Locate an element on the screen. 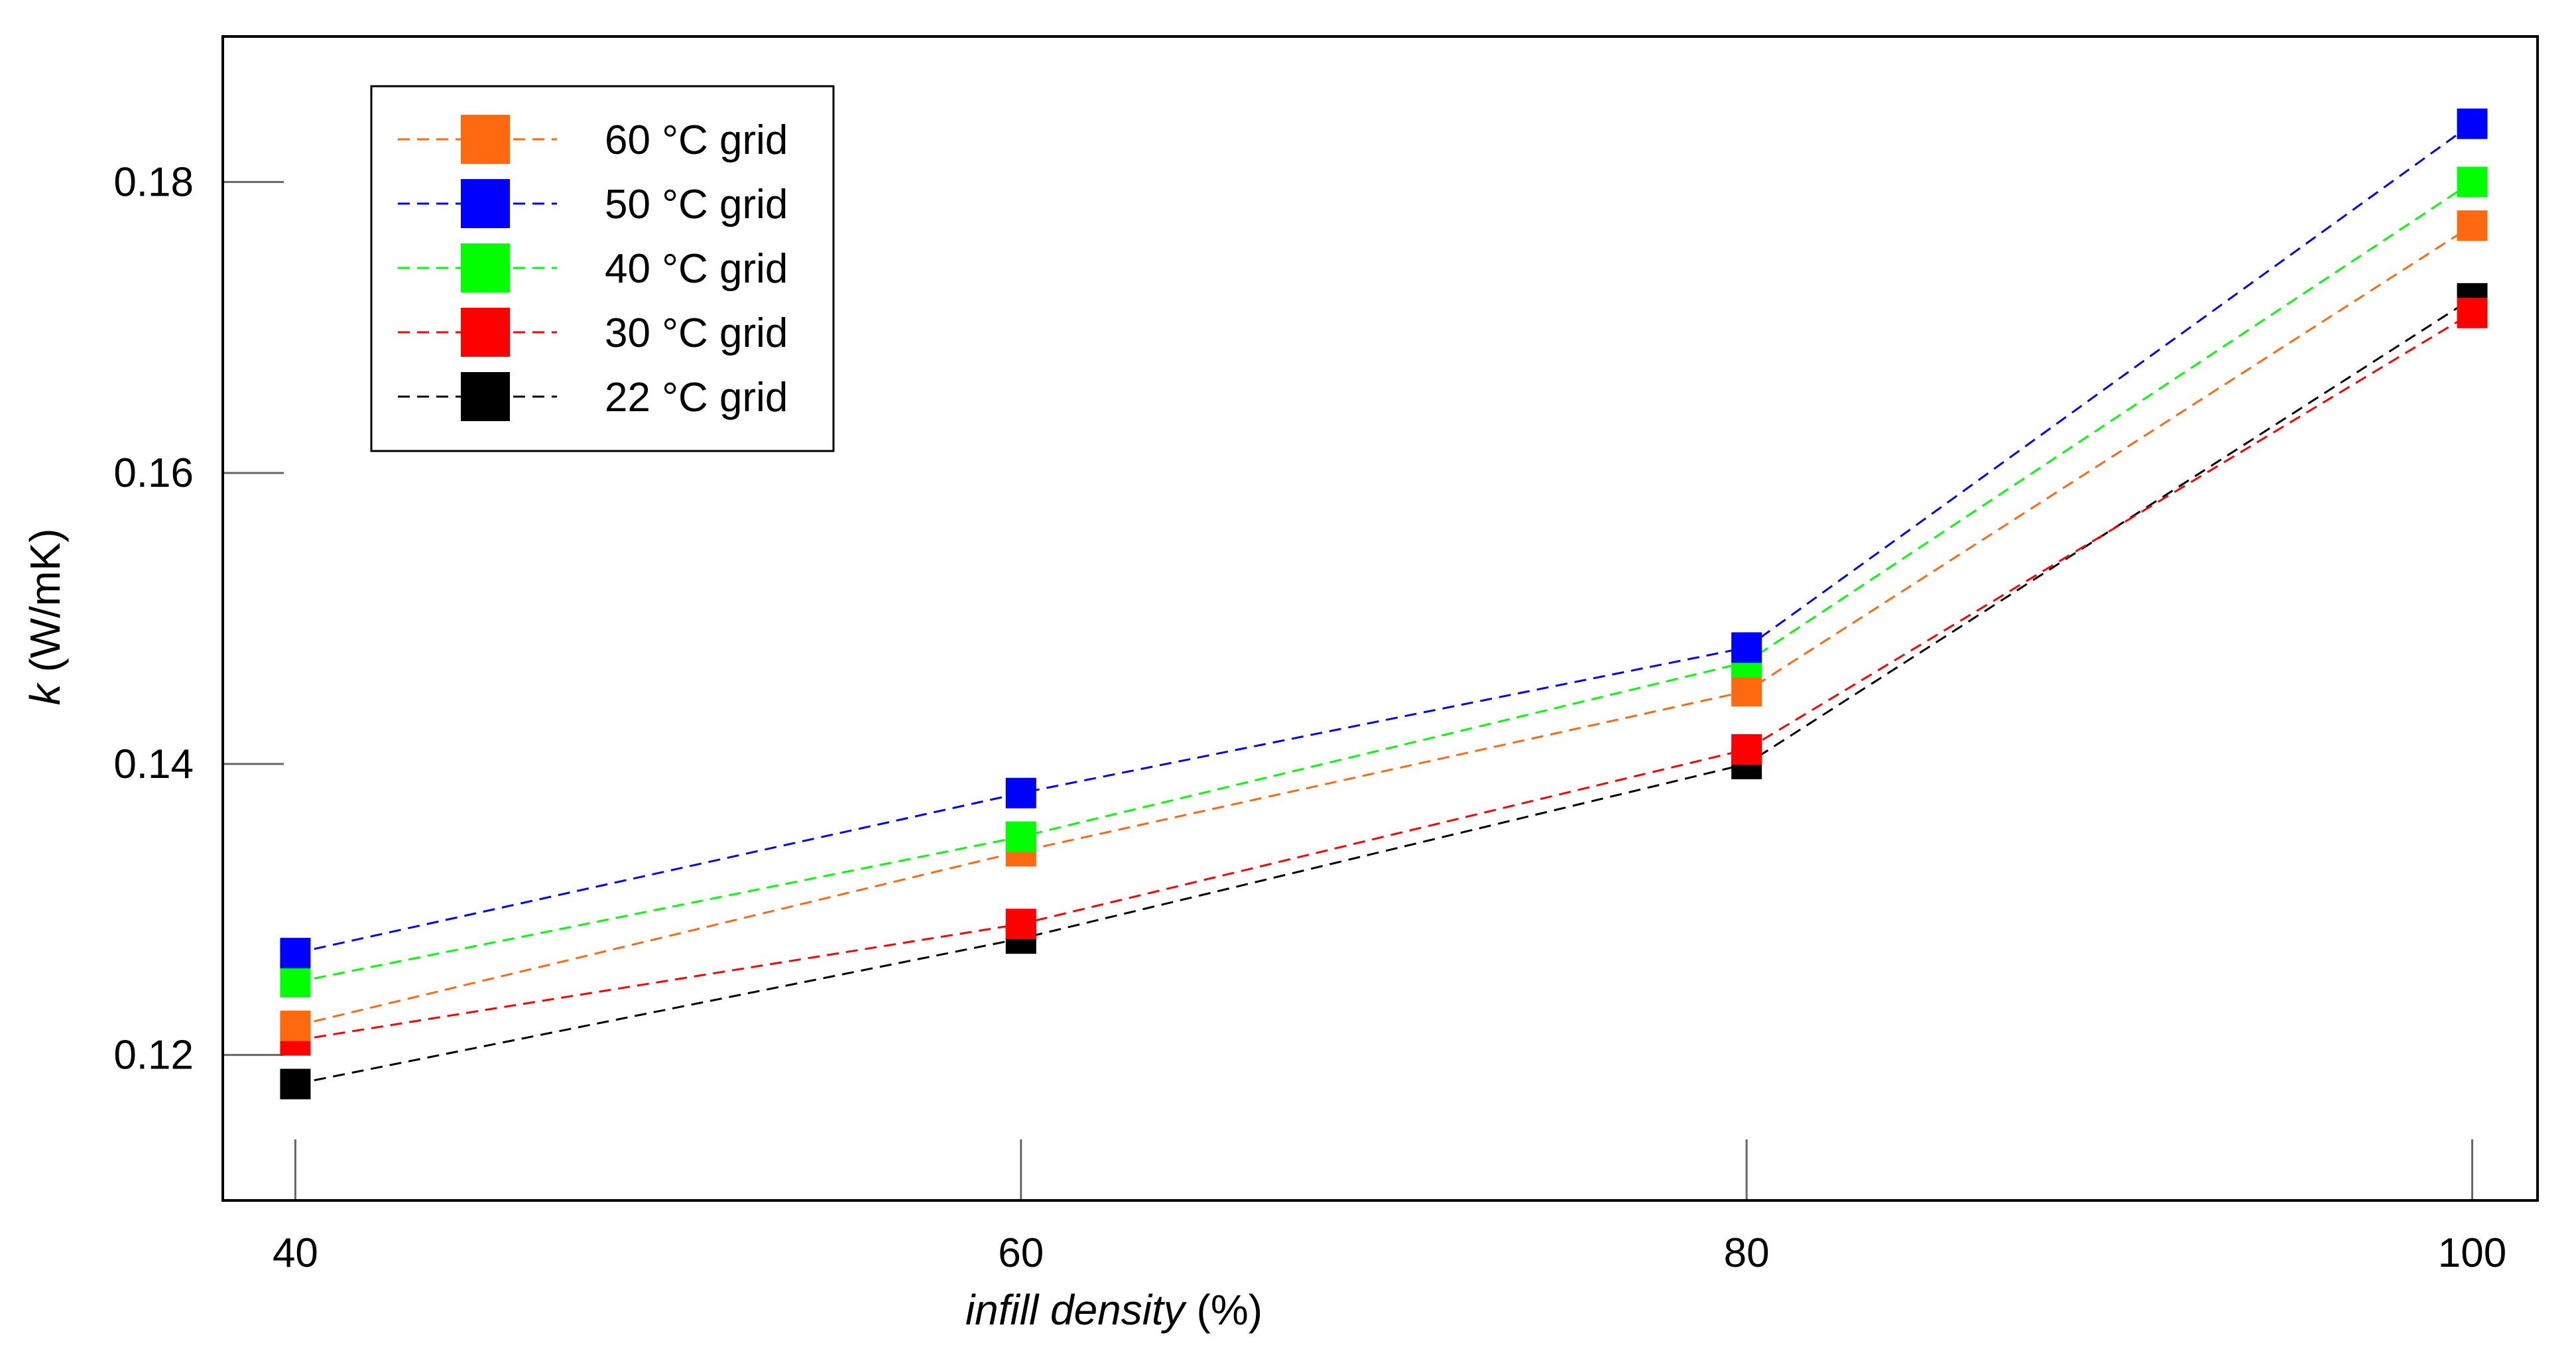 The height and width of the screenshot is (1351, 2576). legend-swatch-22-c-grid is located at coordinates (485, 396).